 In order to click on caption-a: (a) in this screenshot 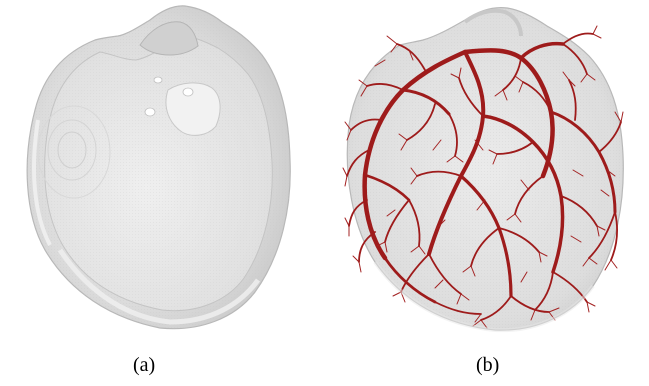, I will do `click(144, 365)`.